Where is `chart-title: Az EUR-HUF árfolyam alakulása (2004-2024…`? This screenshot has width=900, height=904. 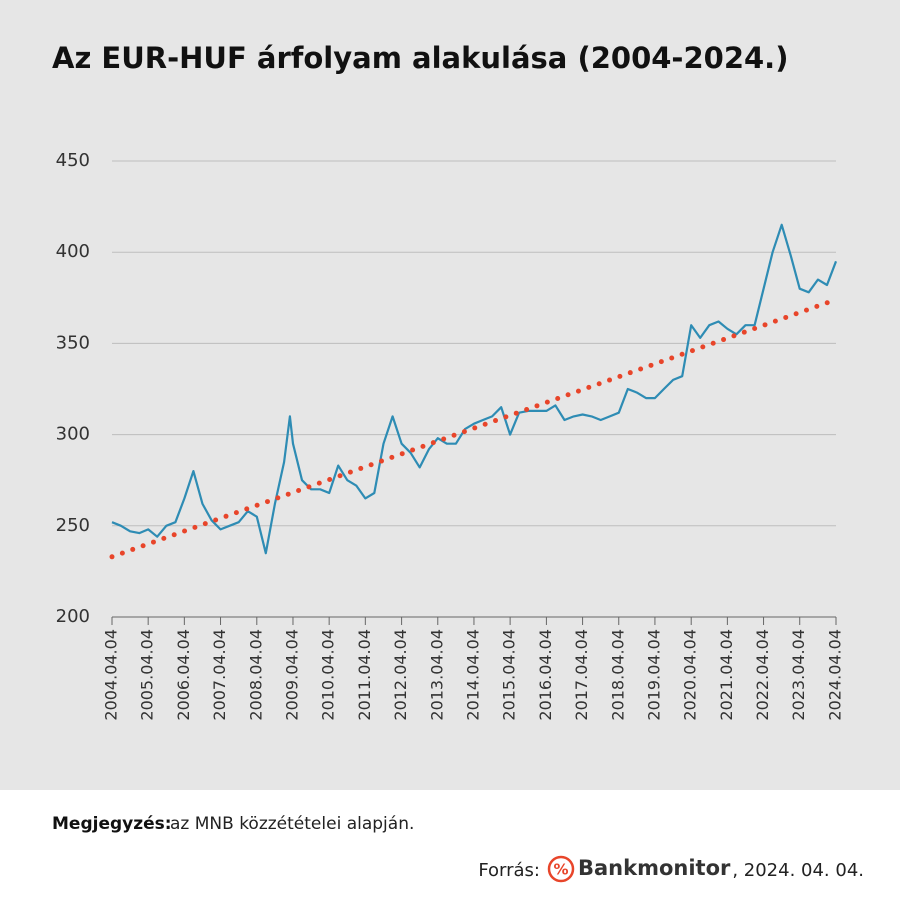
chart-title: Az EUR-HUF árfolyam alakulása (2004-2024… is located at coordinates (420, 58).